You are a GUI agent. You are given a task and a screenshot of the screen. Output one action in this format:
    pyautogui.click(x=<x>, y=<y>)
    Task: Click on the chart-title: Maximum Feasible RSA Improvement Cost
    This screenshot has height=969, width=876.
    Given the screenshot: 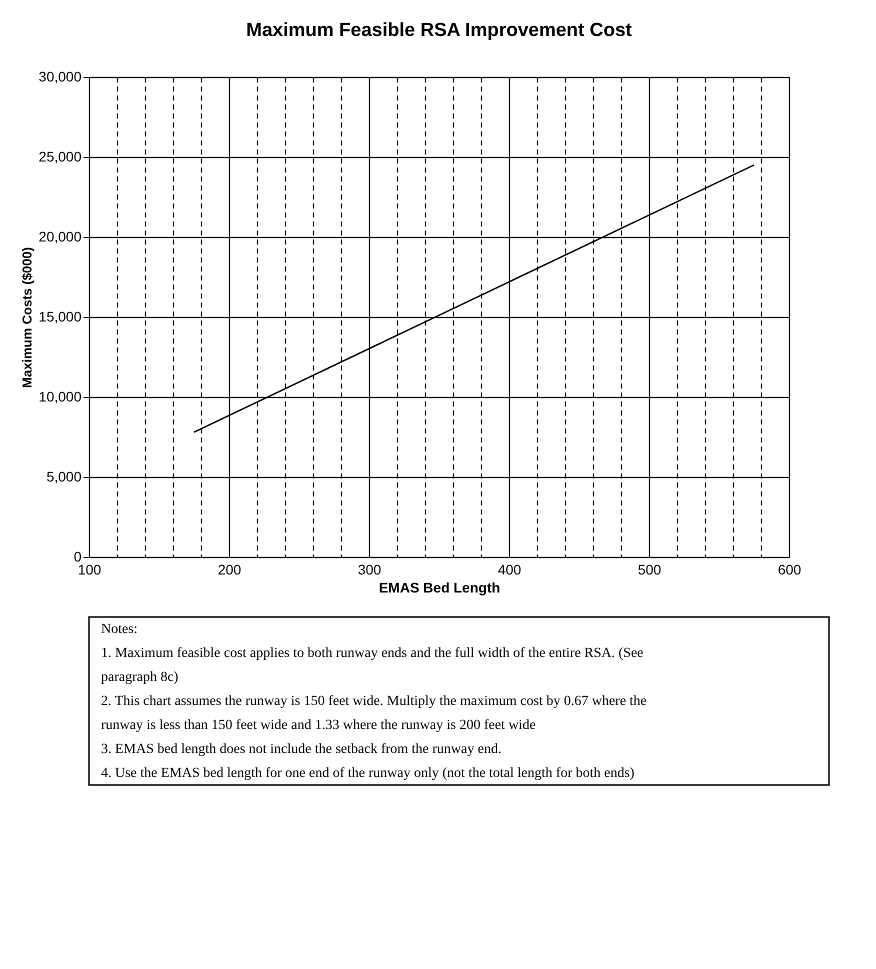 What is the action you would take?
    pyautogui.click(x=439, y=30)
    